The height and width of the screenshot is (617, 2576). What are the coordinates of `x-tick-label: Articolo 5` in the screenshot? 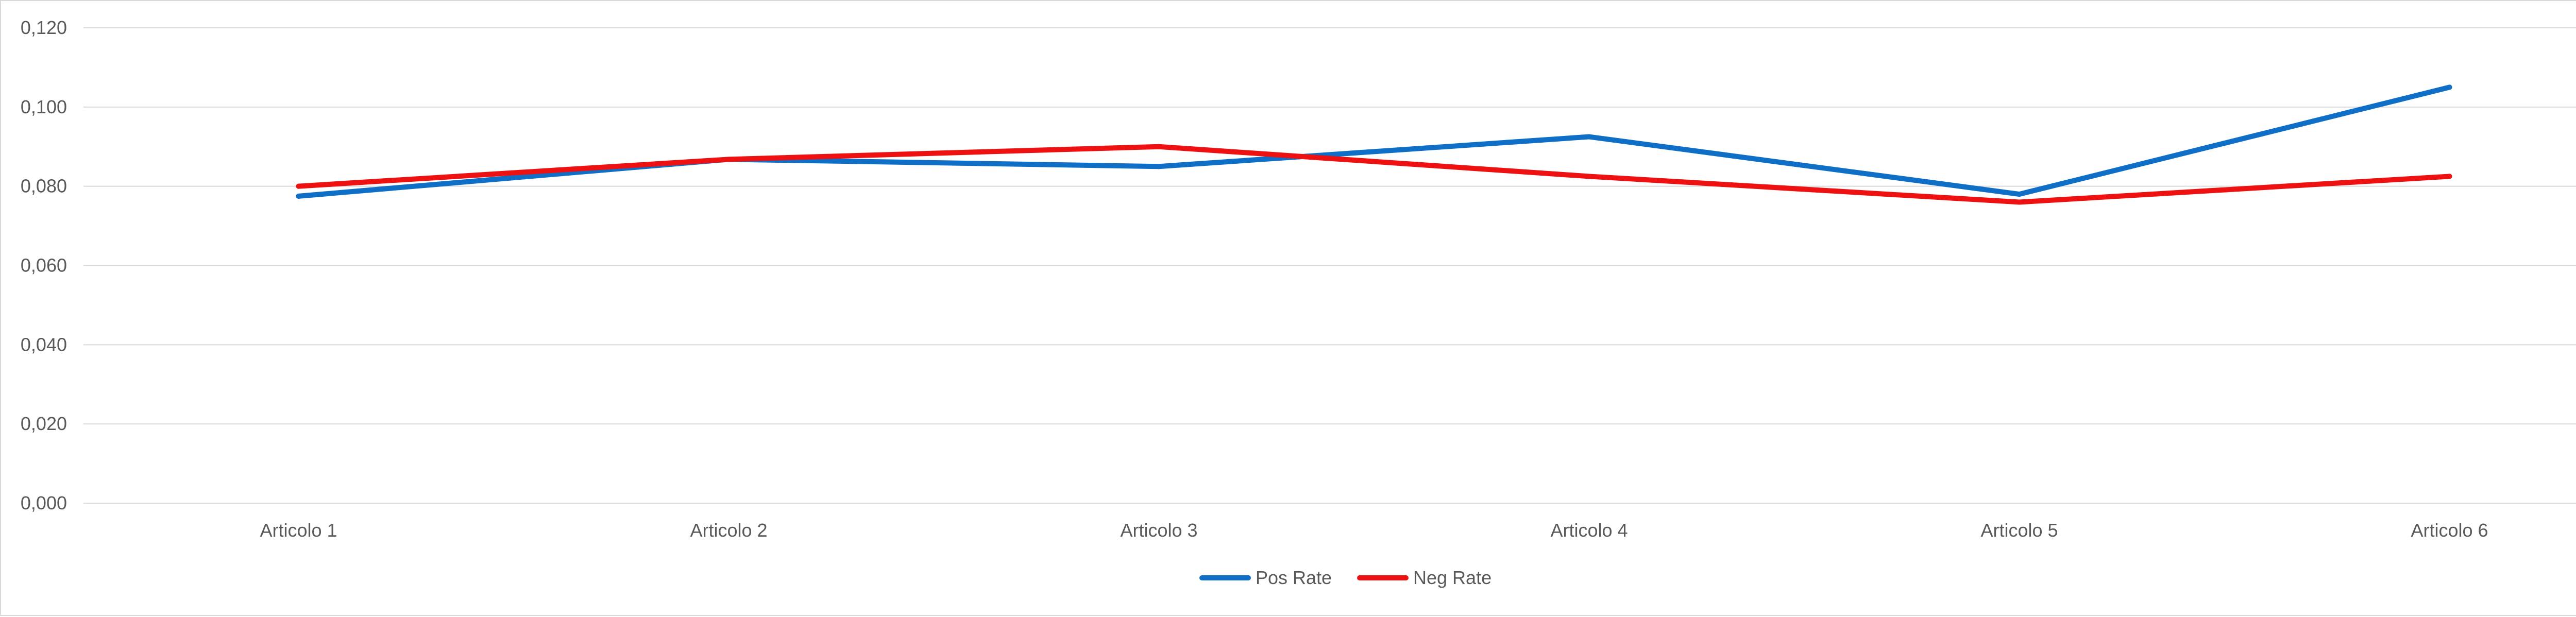 It's located at (2019, 530).